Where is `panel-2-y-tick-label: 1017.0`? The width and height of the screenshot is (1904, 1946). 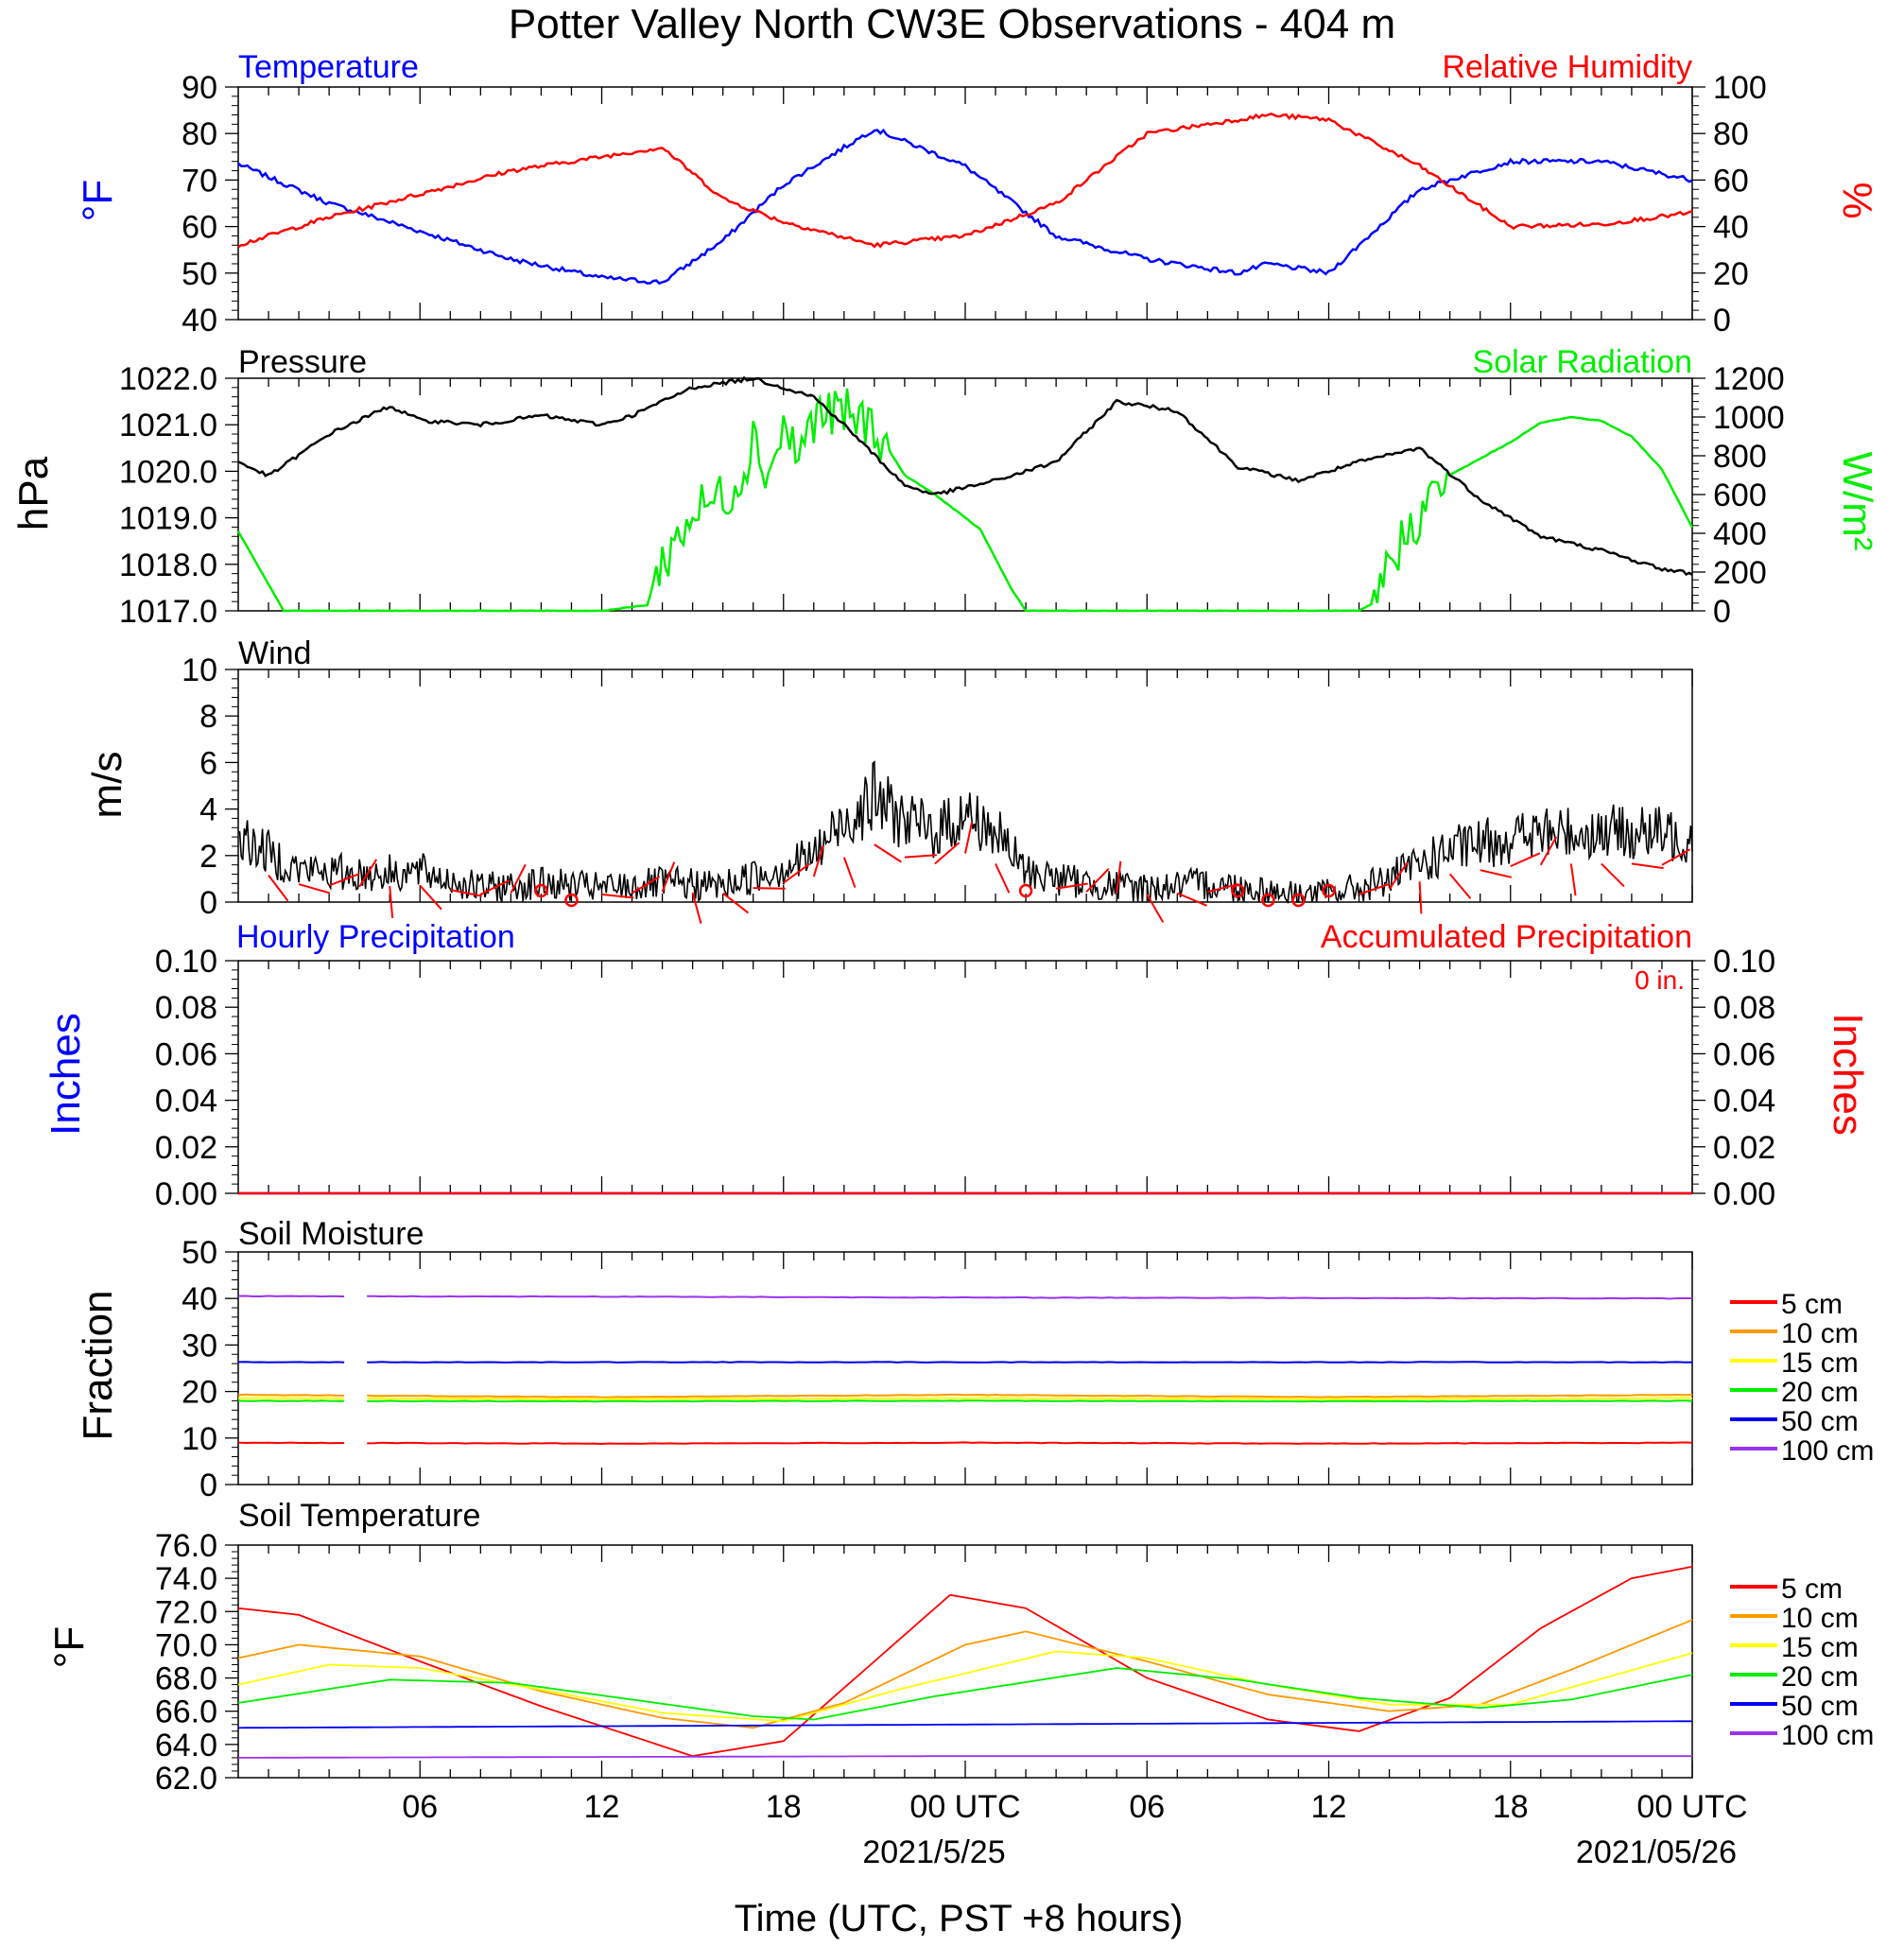
panel-2-y-tick-label: 1017.0 is located at coordinates (168, 612).